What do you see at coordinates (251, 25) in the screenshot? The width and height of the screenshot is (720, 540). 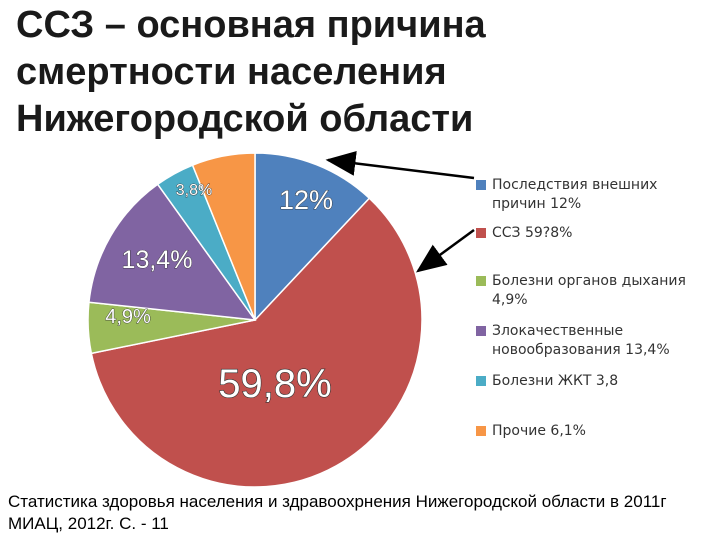 I see `title-line-1: ССЗ – основная причина` at bounding box center [251, 25].